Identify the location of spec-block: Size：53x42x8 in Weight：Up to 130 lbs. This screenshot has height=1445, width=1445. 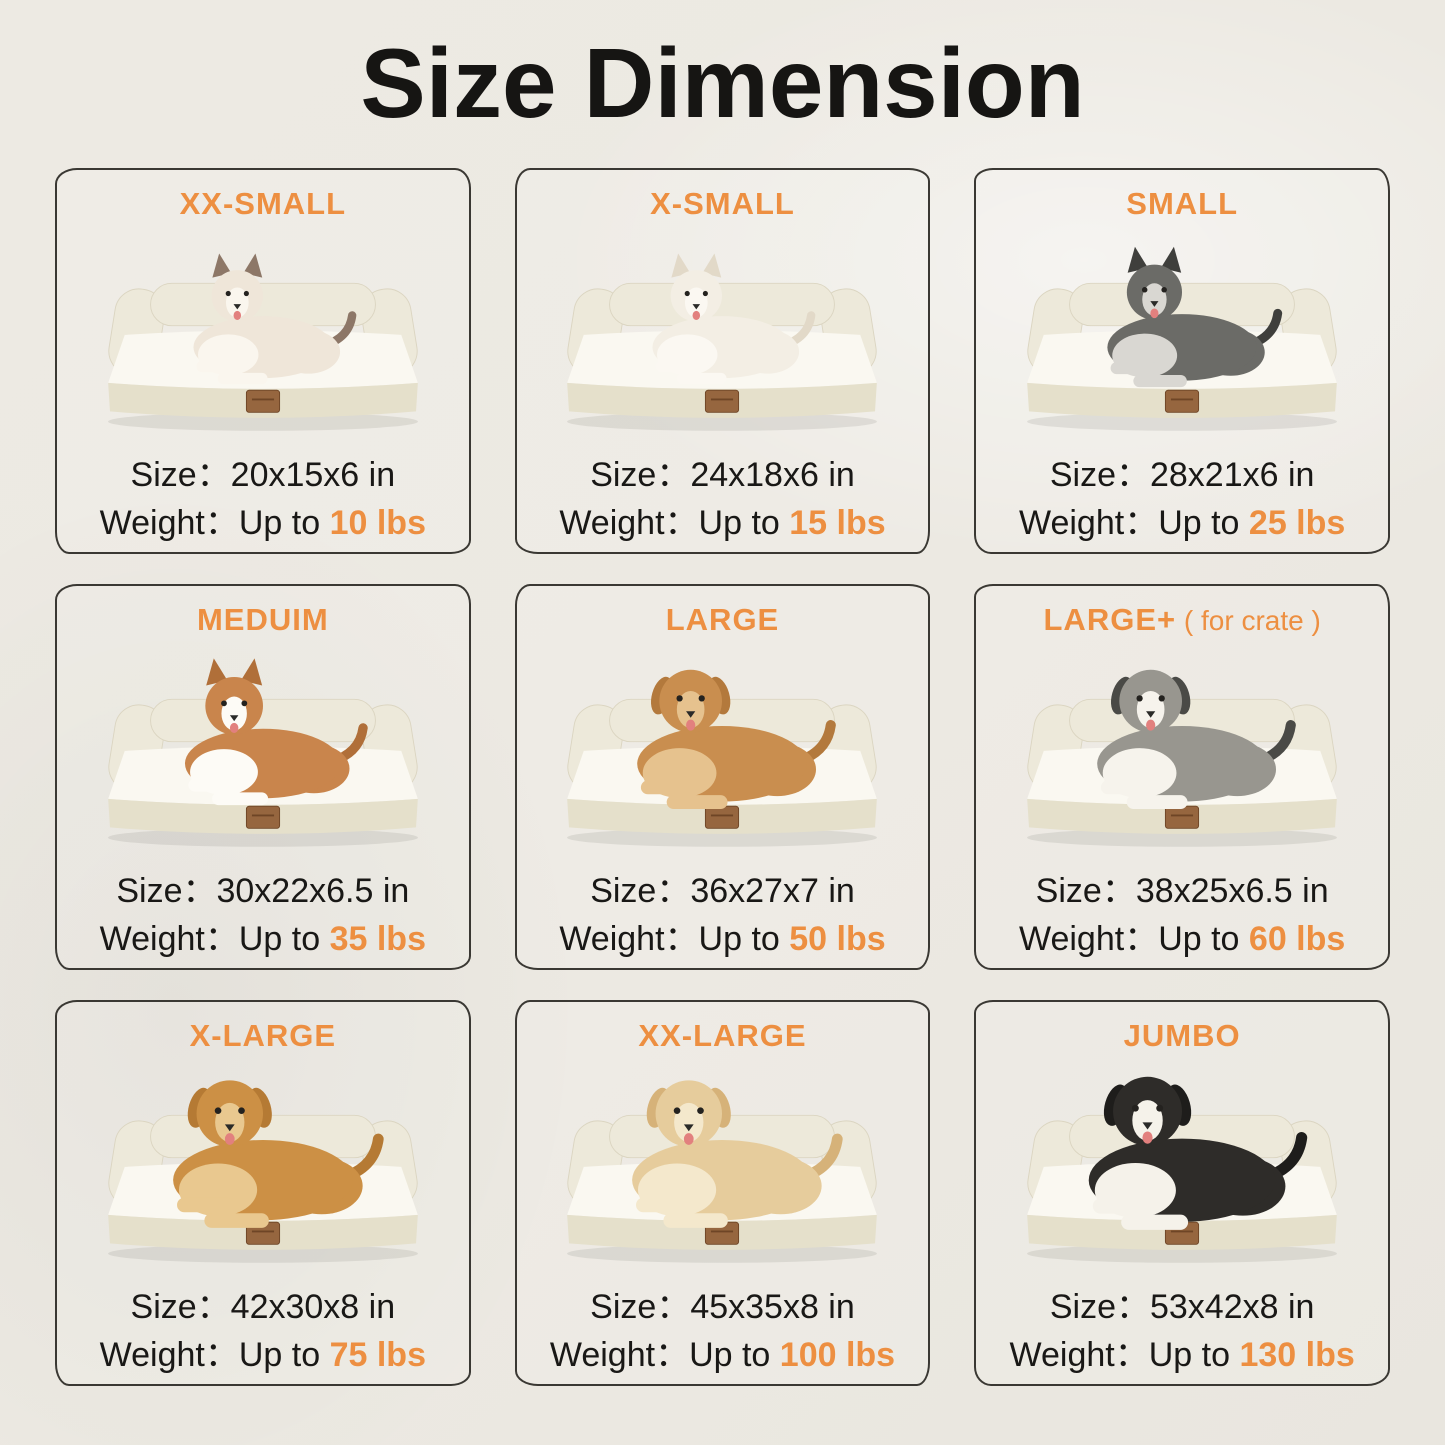
(1182, 1324).